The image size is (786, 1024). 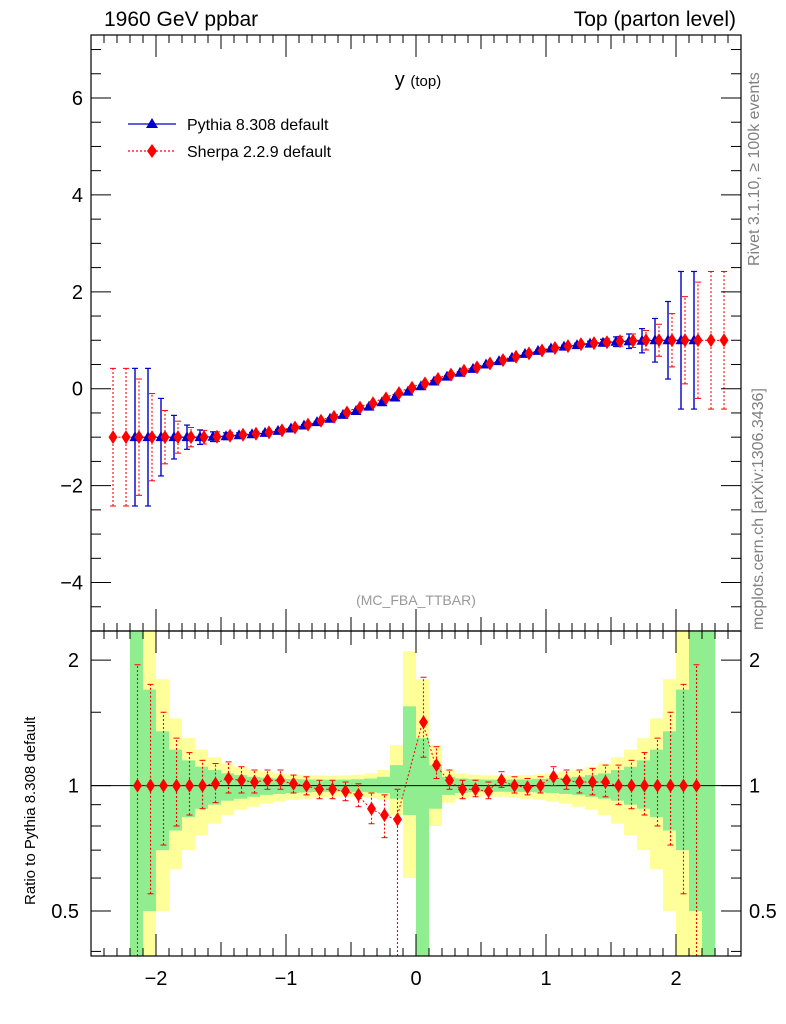 What do you see at coordinates (71, 487) in the screenshot?
I see `main-ytick-label: −2` at bounding box center [71, 487].